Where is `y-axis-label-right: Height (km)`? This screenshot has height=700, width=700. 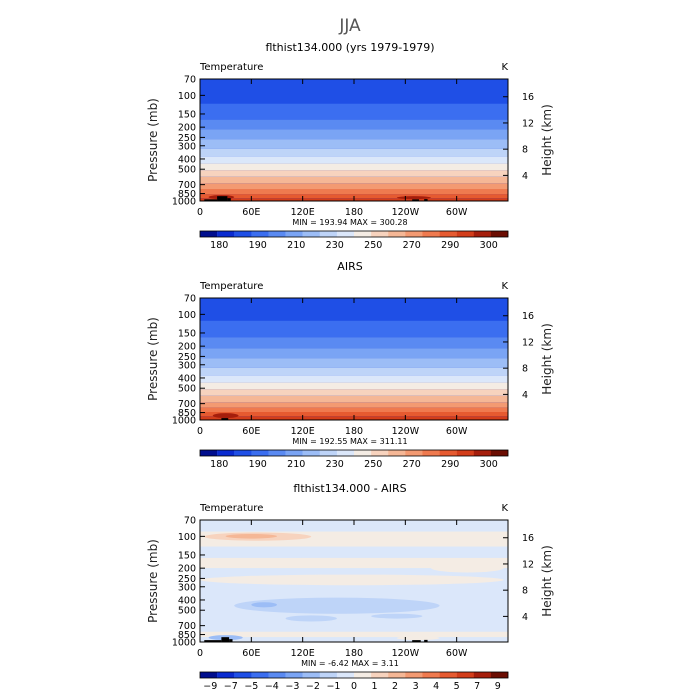
y-axis-label-right: Height (km) is located at coordinates (547, 358).